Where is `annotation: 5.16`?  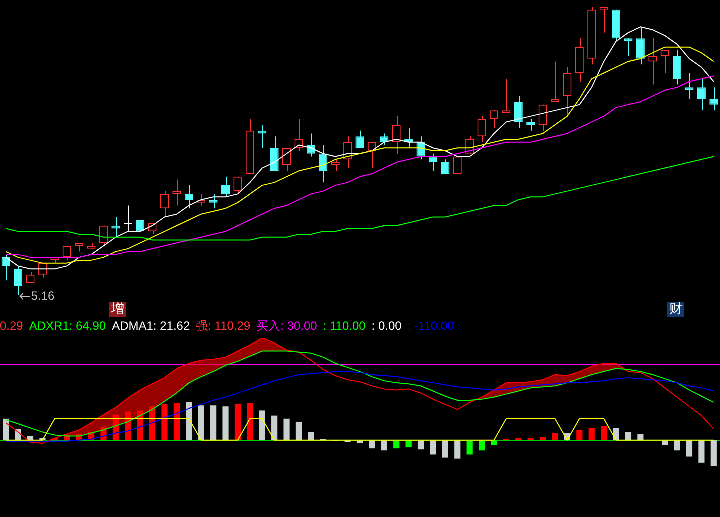 annotation: 5.16 is located at coordinates (43, 295).